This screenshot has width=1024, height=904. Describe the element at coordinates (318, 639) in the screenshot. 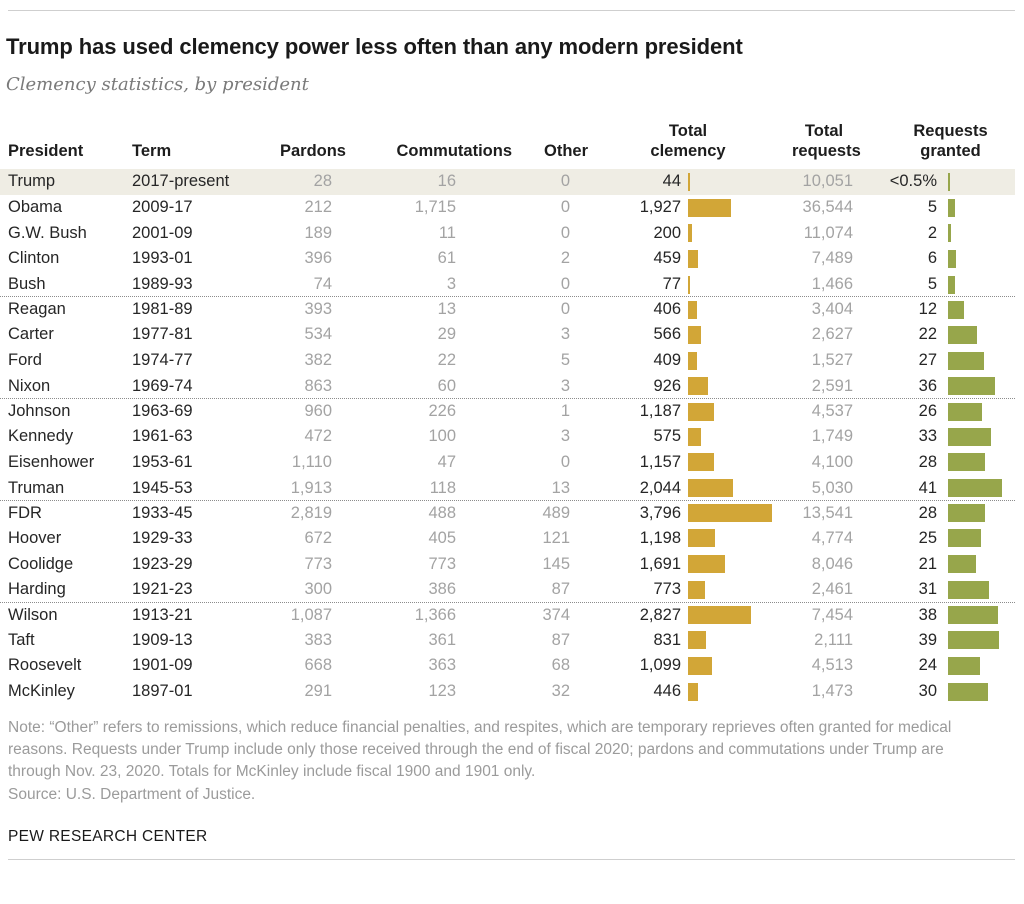

I see `pardons-cell: 383` at that location.